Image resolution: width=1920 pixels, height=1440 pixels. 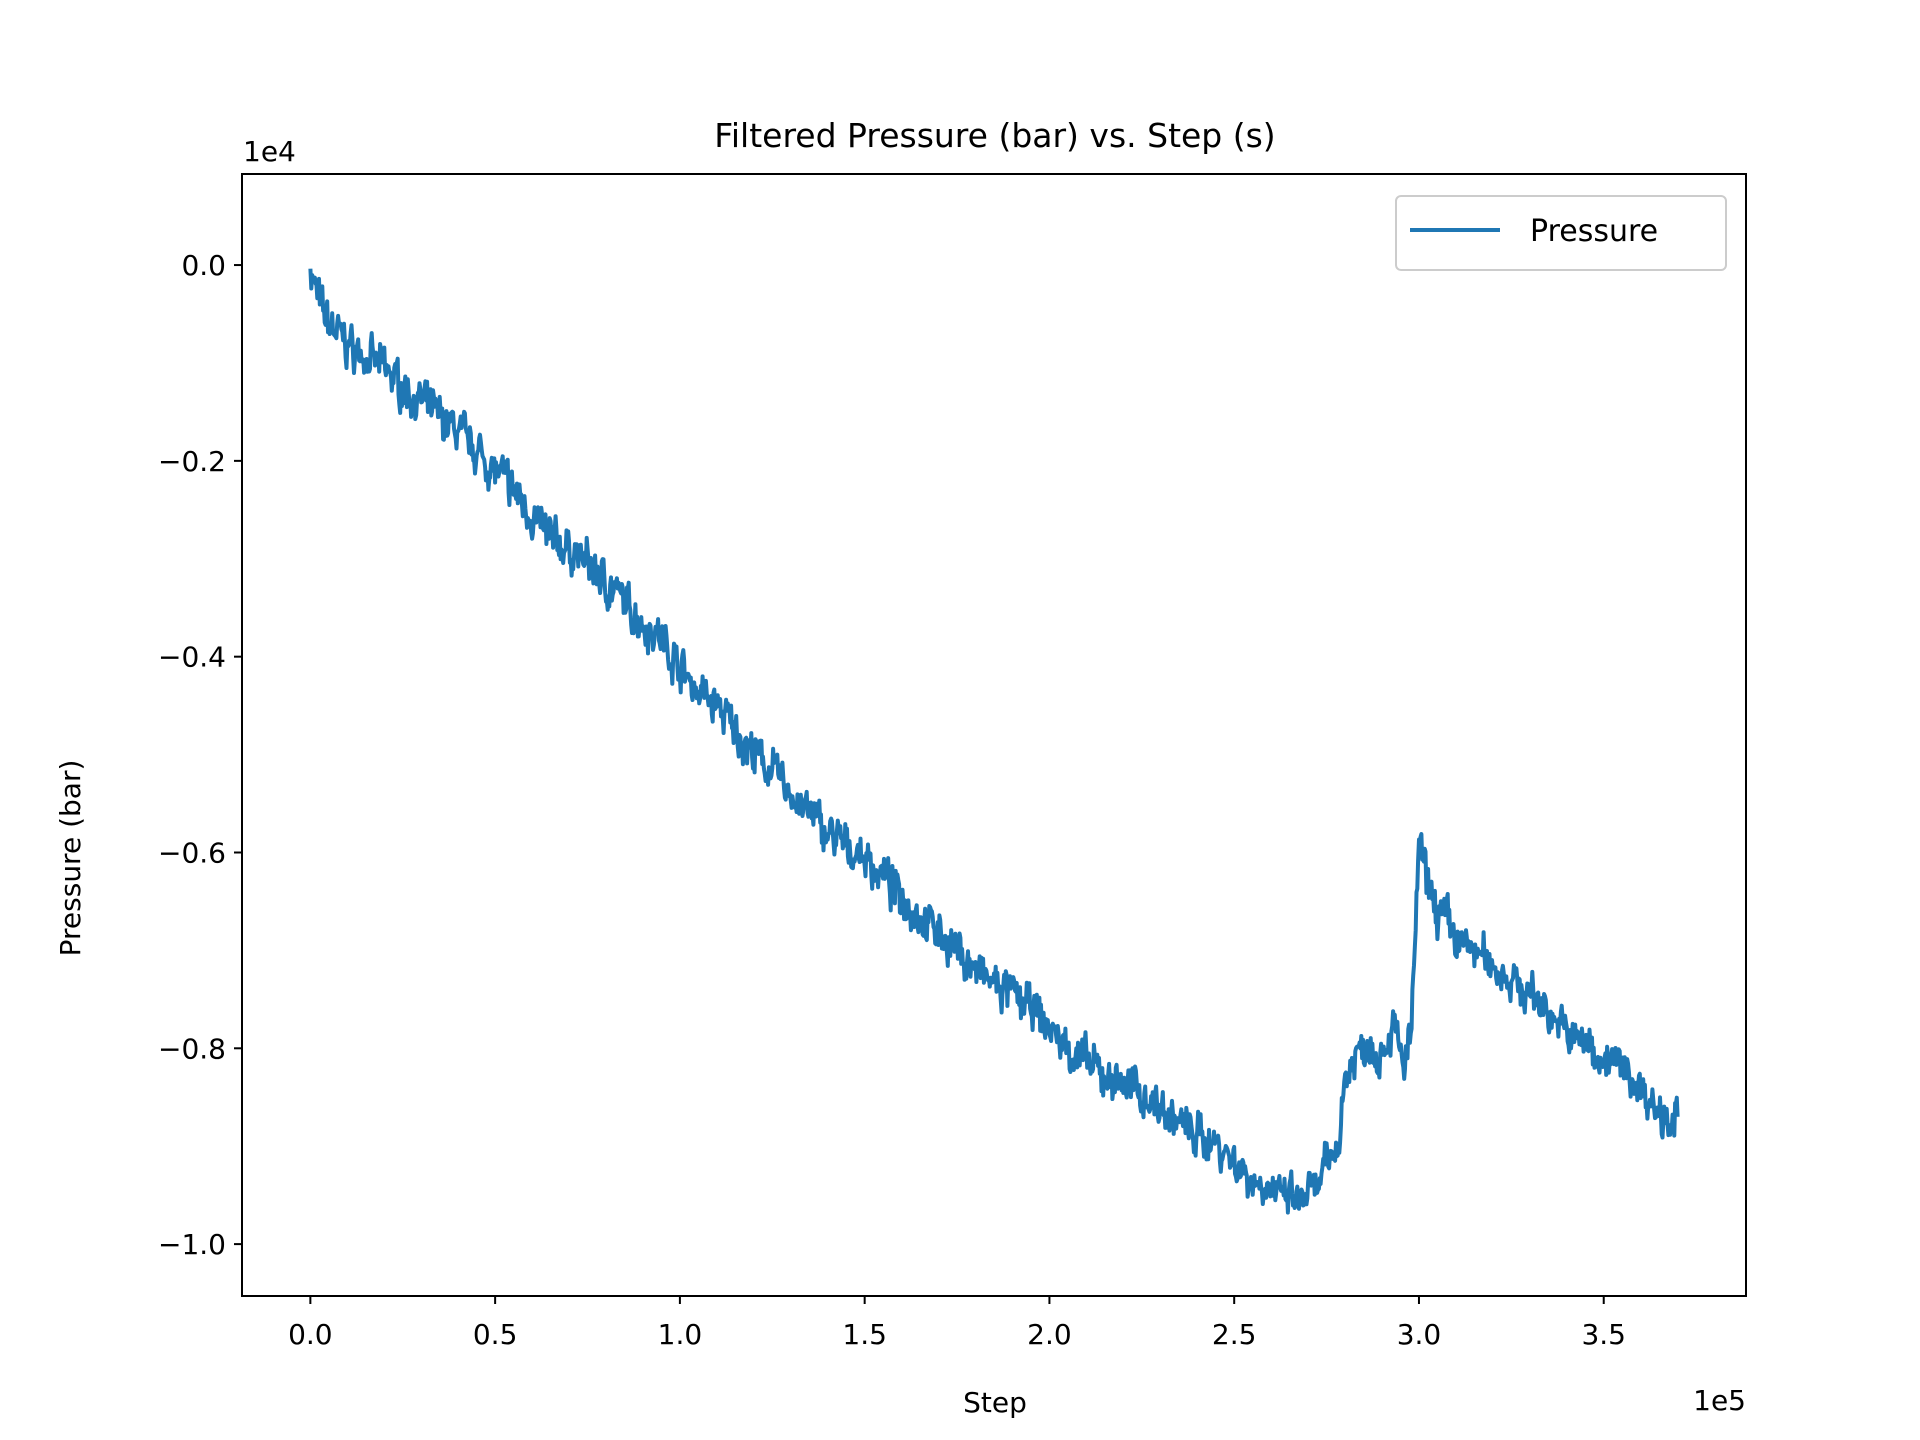 I want to click on x-tick-label: 1.5, so click(x=864, y=1334).